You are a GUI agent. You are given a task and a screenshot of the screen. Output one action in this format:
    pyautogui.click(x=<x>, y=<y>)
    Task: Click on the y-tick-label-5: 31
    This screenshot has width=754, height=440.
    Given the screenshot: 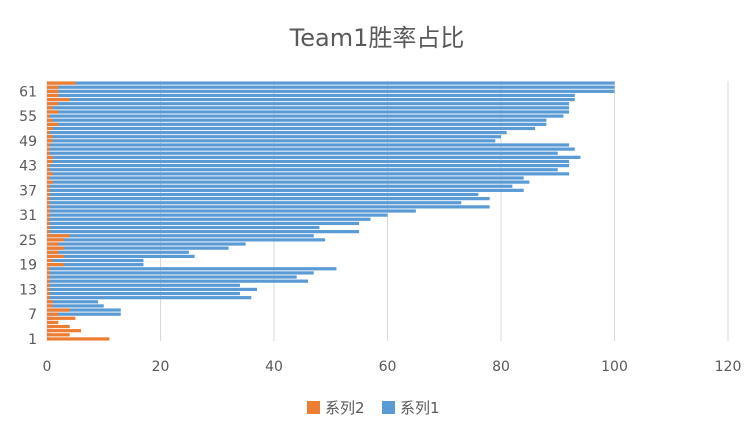 What is the action you would take?
    pyautogui.click(x=28, y=216)
    